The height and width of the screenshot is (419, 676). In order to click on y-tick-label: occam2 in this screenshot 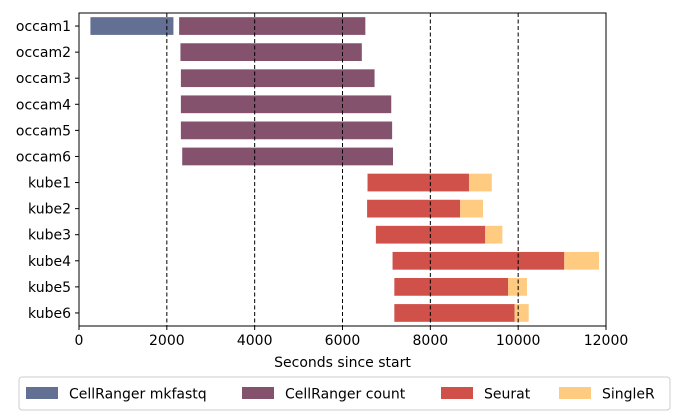, I will do `click(43, 53)`.